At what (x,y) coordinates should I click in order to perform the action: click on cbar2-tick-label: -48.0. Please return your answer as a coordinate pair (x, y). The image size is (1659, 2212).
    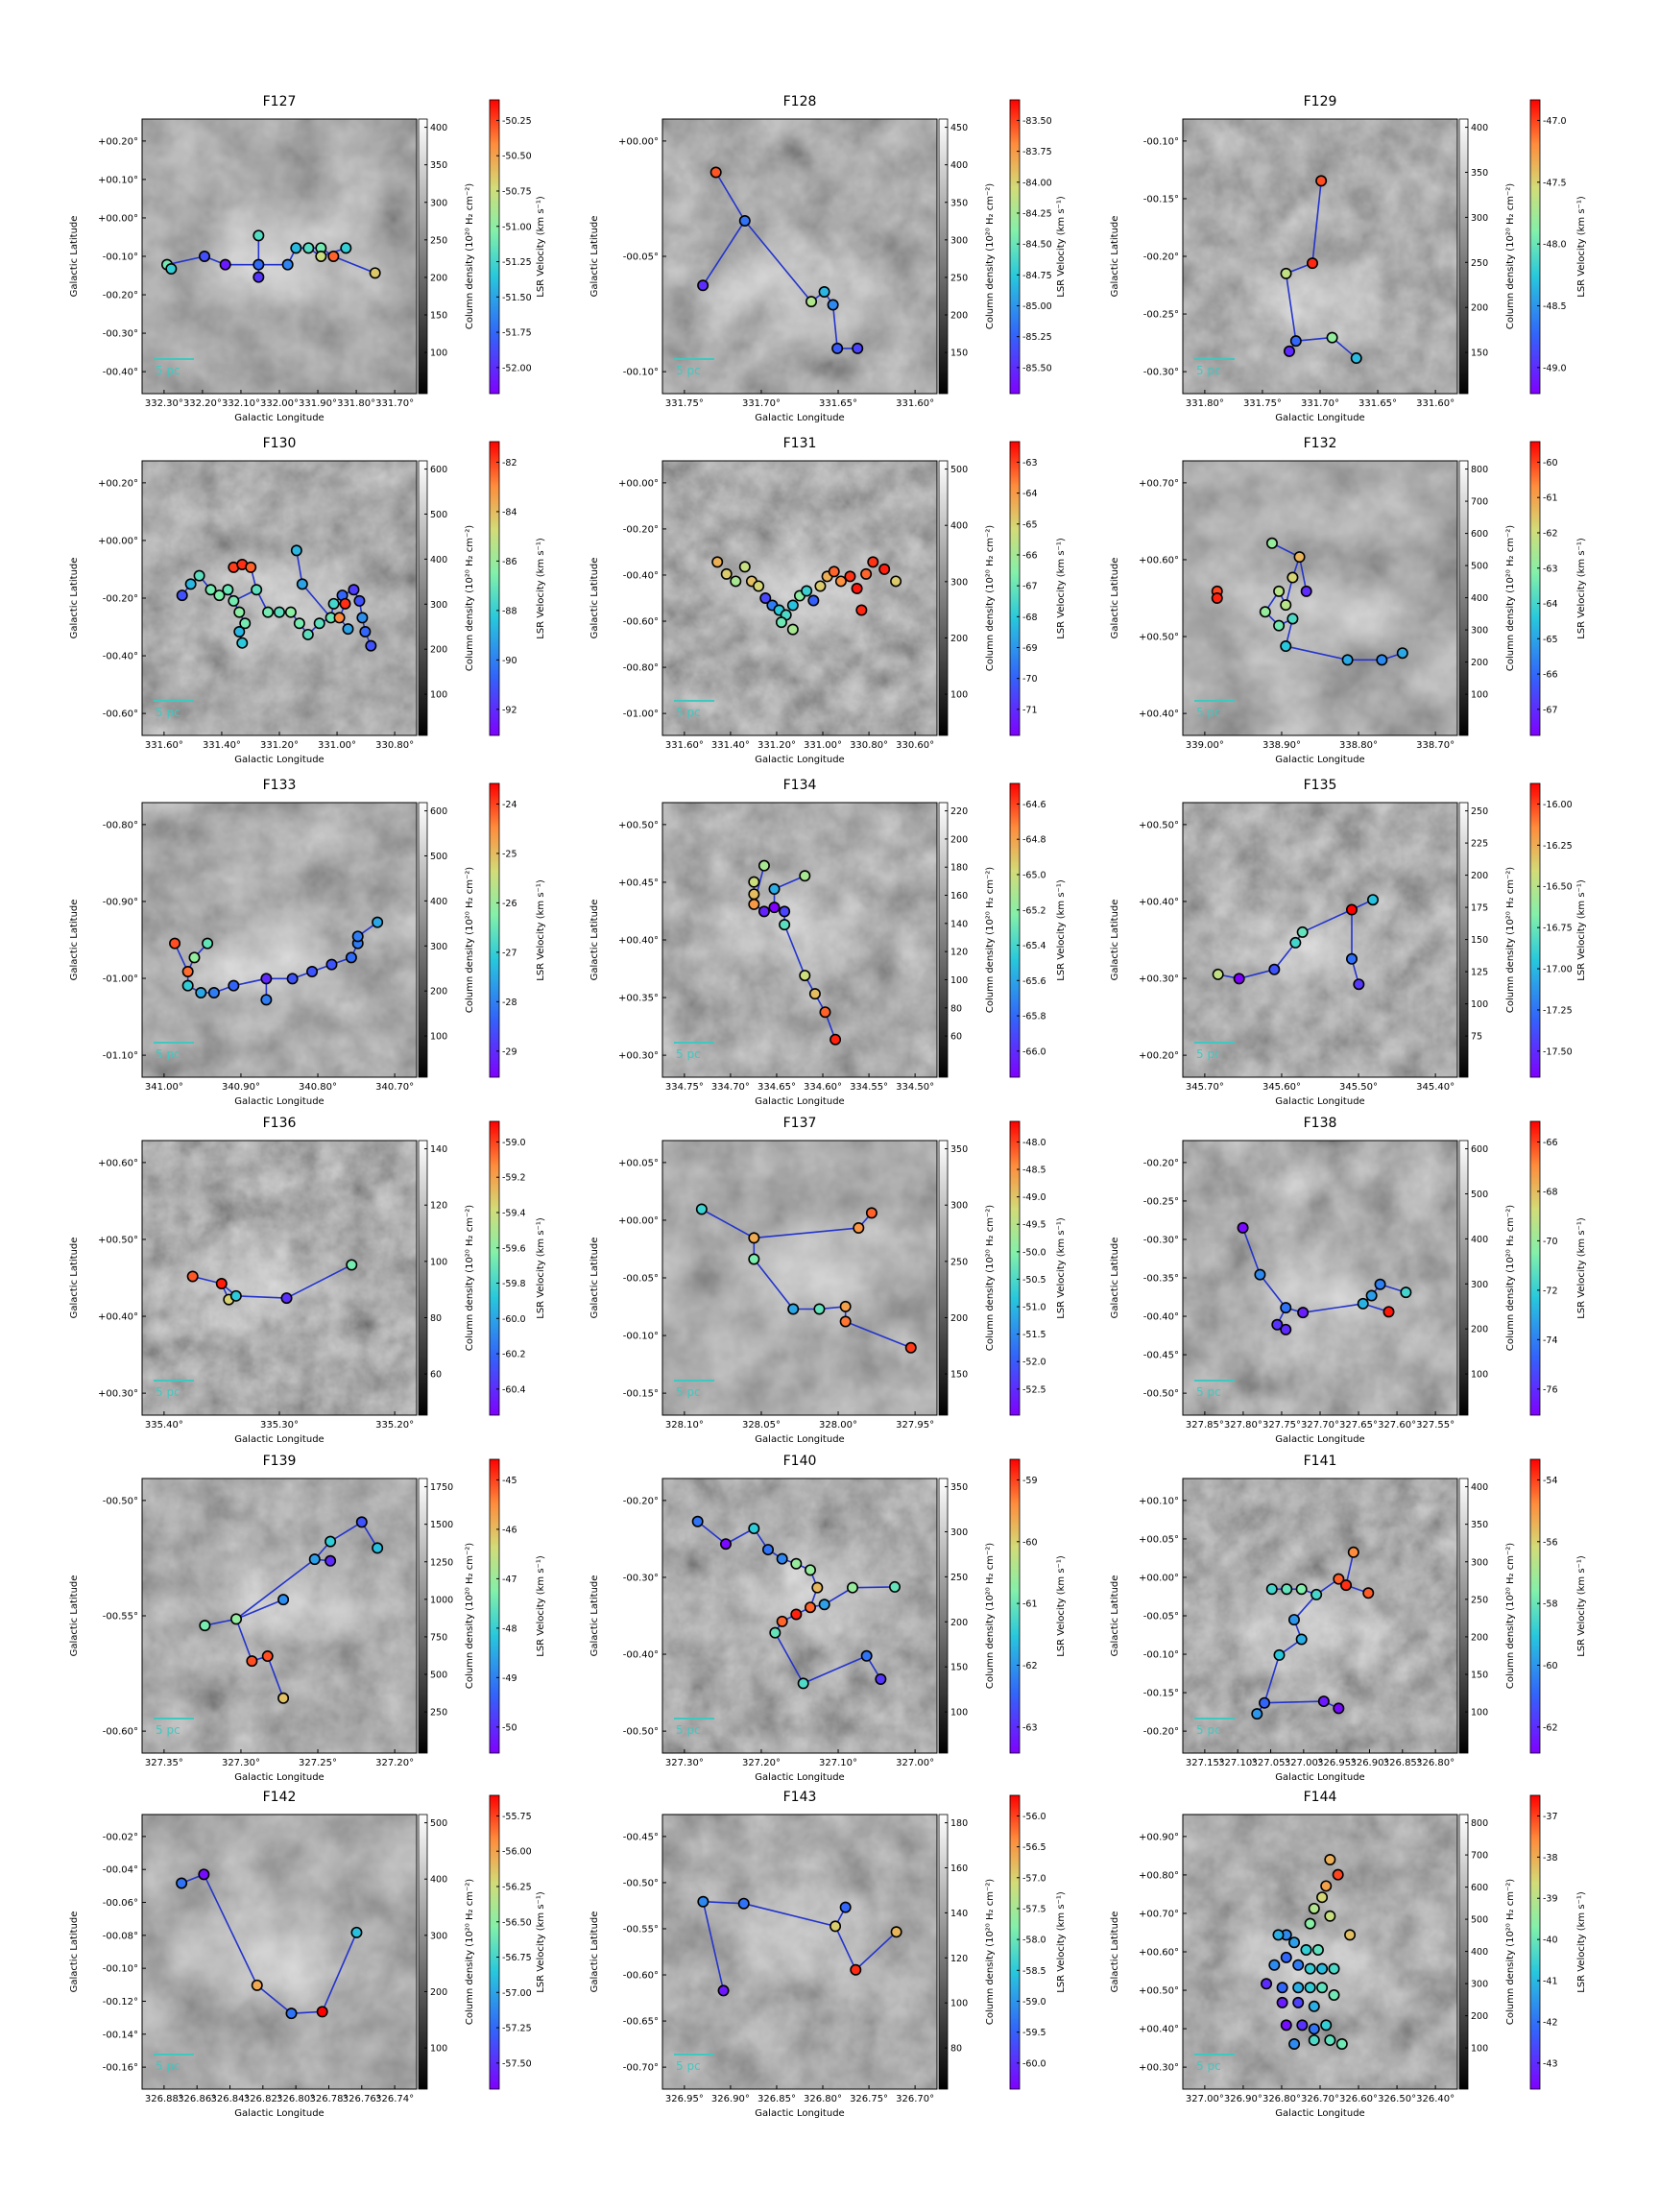
    Looking at the image, I should click on (1034, 1143).